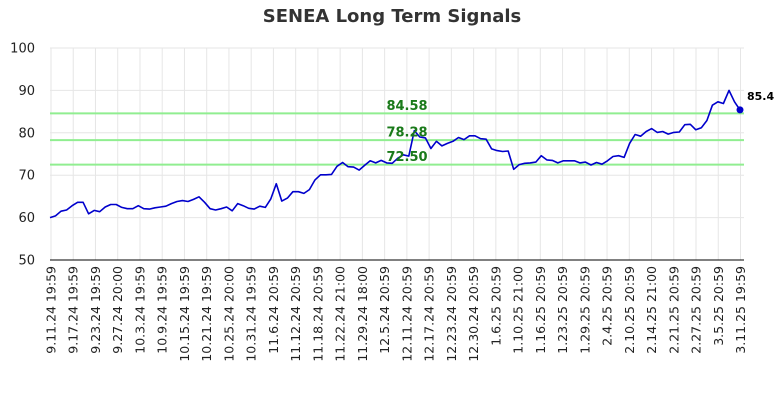  What do you see at coordinates (760, 96) in the screenshot?
I see `last-value-label: 85.4` at bounding box center [760, 96].